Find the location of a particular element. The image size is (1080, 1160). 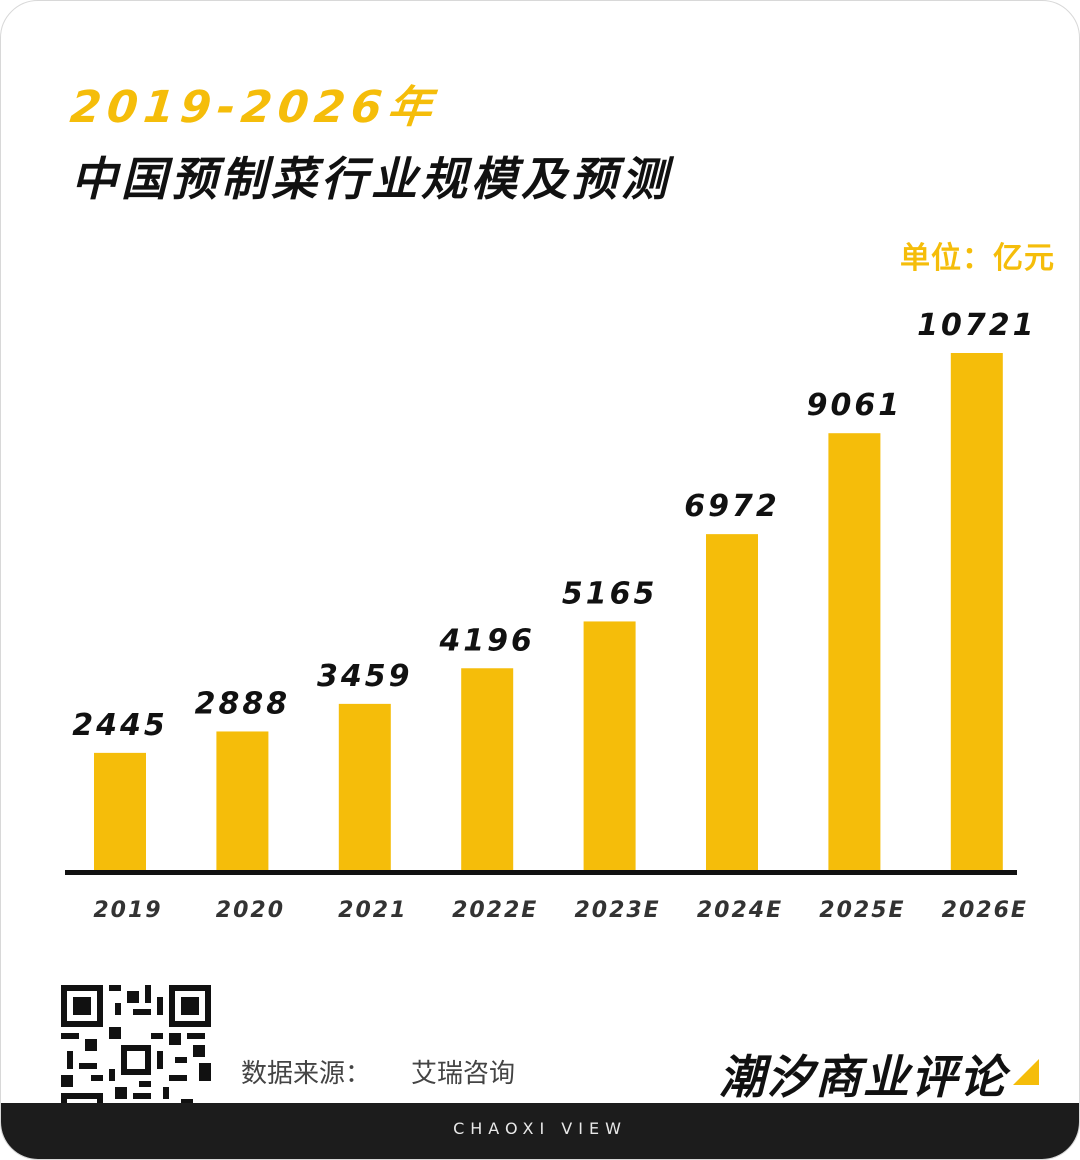

bar-2025E is located at coordinates (854, 652).